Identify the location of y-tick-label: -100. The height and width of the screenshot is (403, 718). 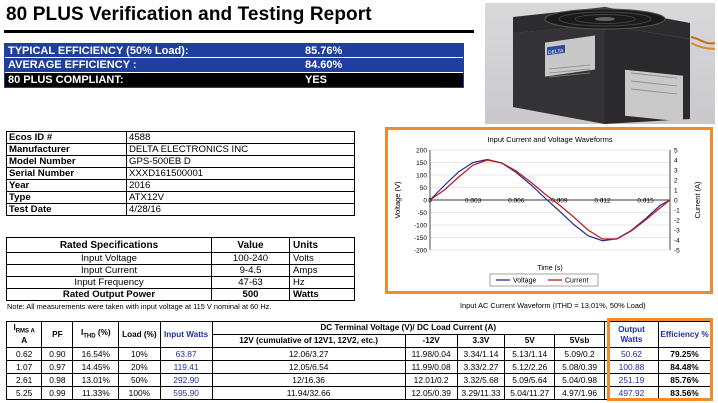
(420, 226).